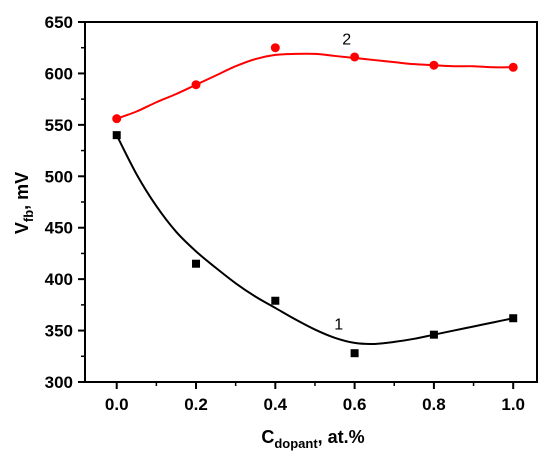 This screenshot has height=459, width=550. Describe the element at coordinates (296, 443) in the screenshot. I see `x-axis-title-sub: dopant` at that location.